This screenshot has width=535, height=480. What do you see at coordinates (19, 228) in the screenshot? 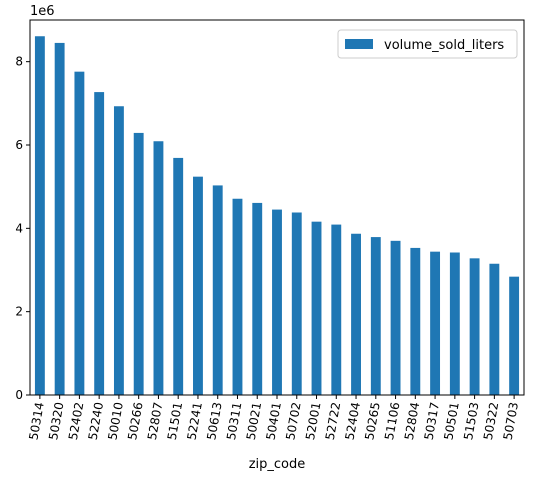
I see `y-tick-label: 4` at bounding box center [19, 228].